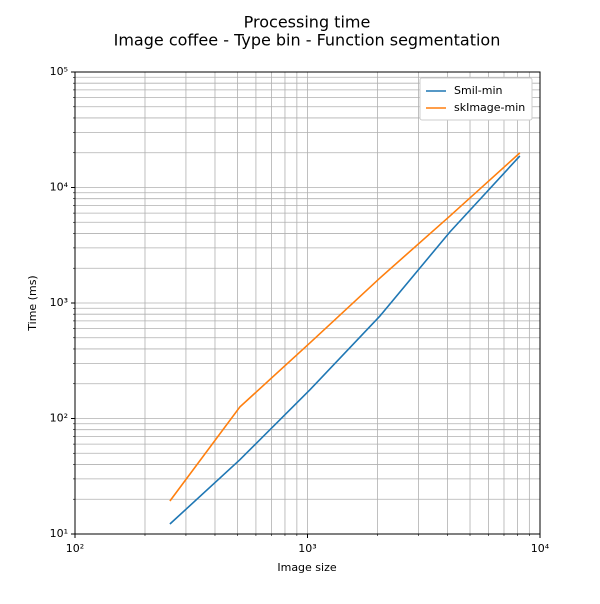  Describe the element at coordinates (307, 22) in the screenshot. I see `chart-title: Processing time` at that location.